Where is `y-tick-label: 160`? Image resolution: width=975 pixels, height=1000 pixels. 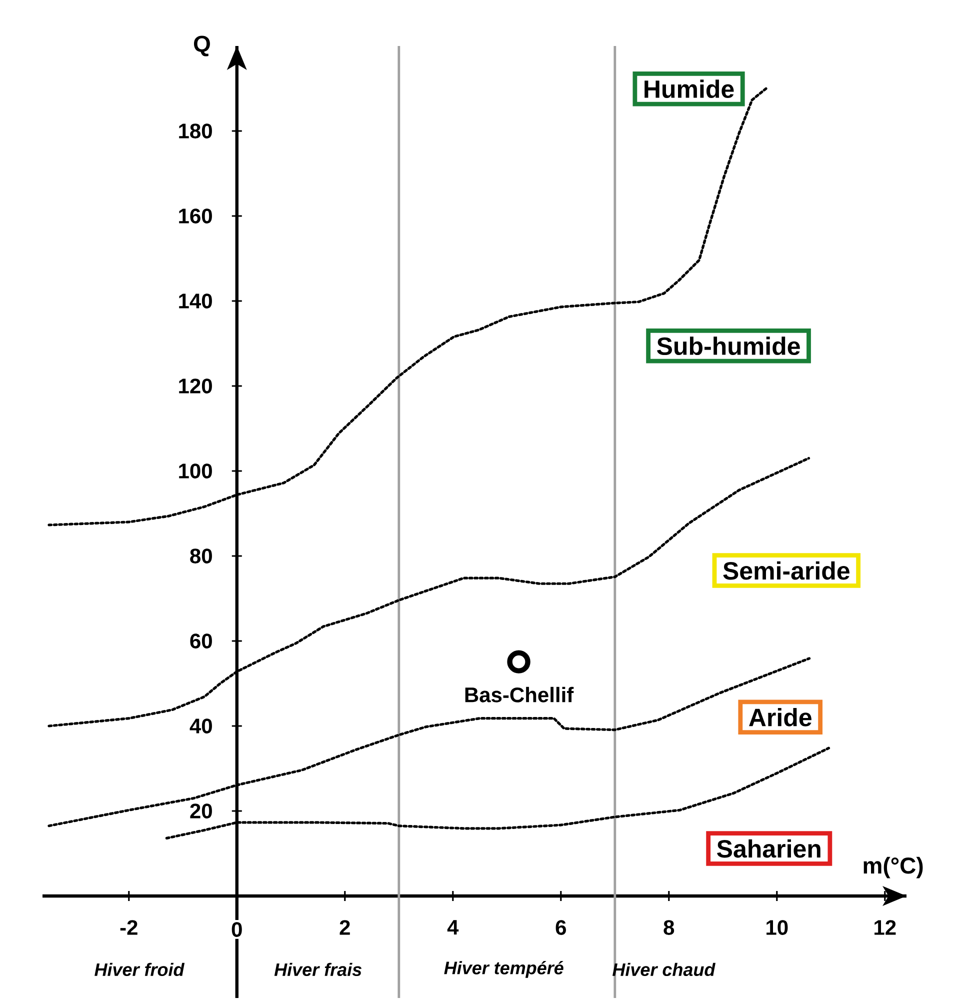
y-tick-label: 160 is located at coordinates (195, 216).